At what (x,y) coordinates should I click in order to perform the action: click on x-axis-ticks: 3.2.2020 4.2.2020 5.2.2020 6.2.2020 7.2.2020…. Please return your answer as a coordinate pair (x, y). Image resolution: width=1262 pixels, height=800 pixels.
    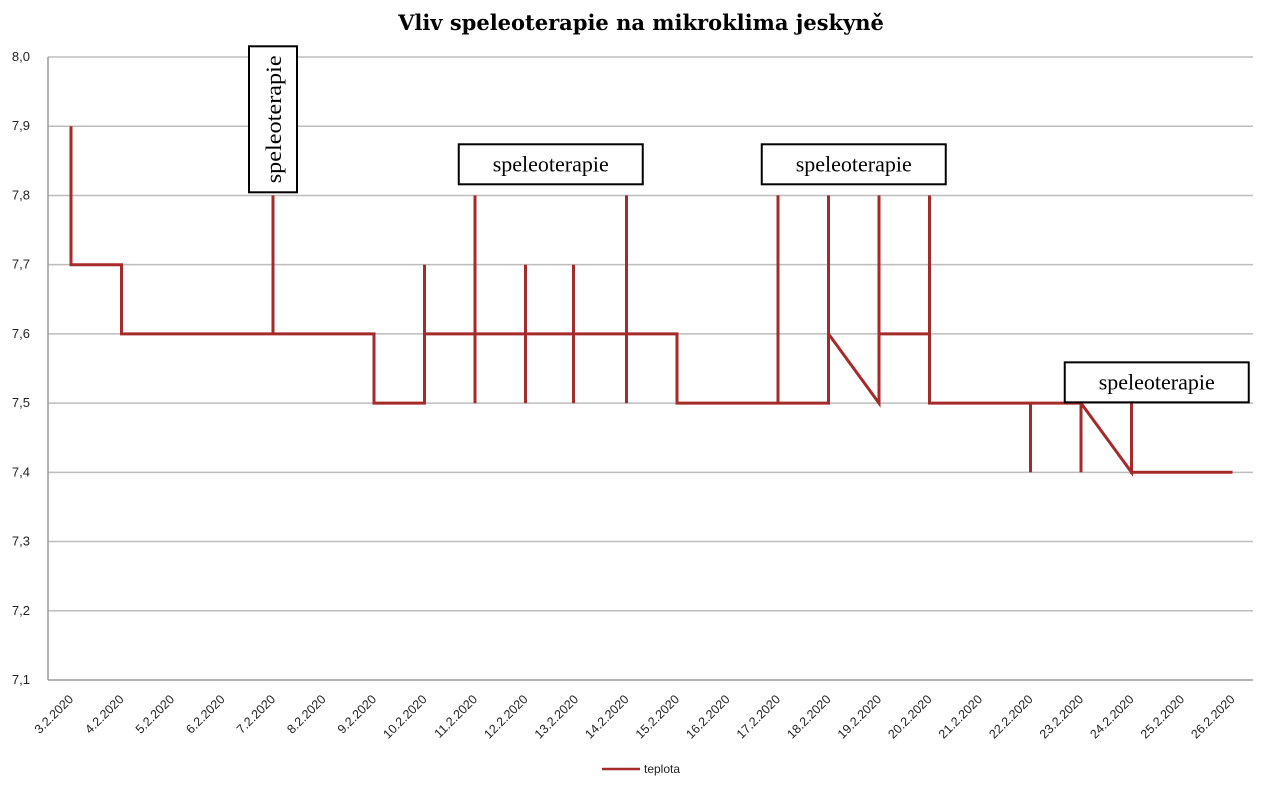
    Looking at the image, I should click on (635, 716).